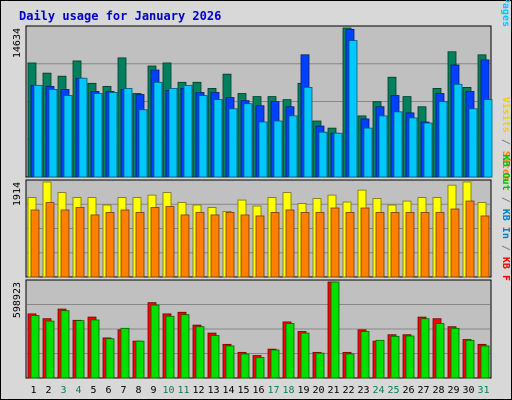 The width and height of the screenshot is (512, 400). What do you see at coordinates (63, 390) in the screenshot?
I see `x-tick-label-day-3: 3` at bounding box center [63, 390].